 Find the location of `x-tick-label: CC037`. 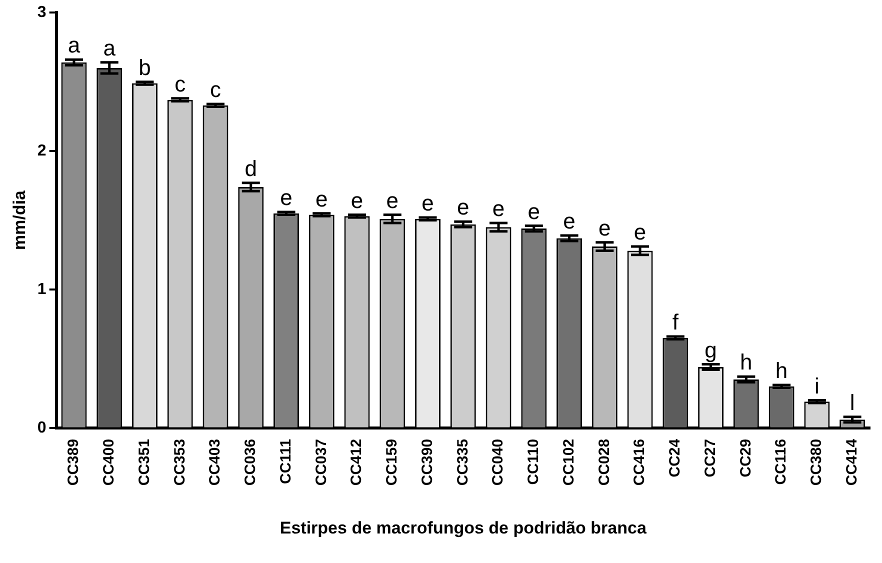

x-tick-label: CC037 is located at coordinates (321, 462).